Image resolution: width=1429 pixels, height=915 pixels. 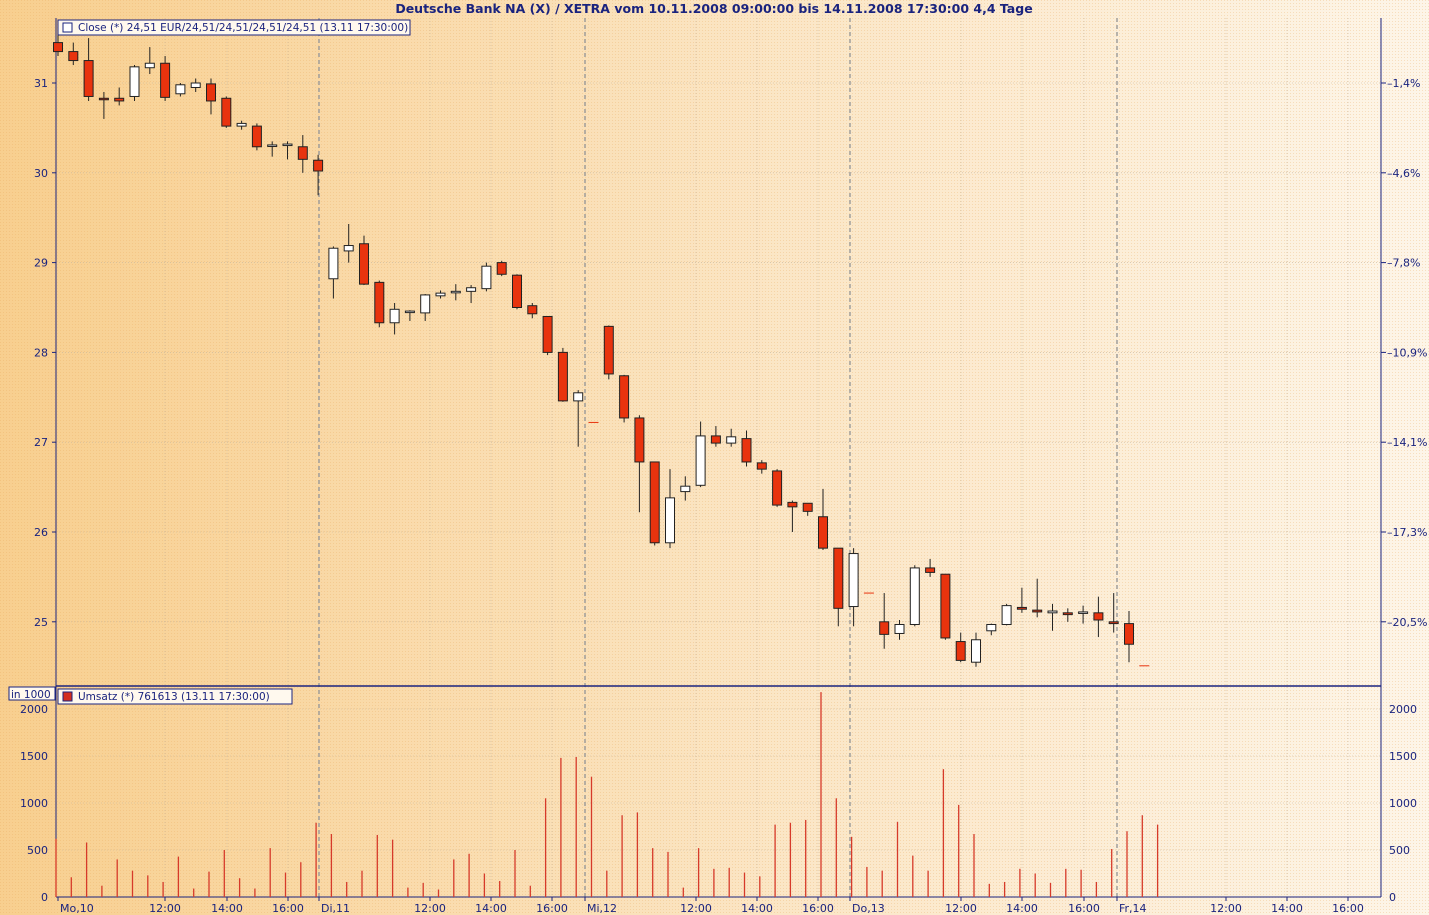 I want to click on volume-tick-label-right: 1000, so click(x=1403, y=803).